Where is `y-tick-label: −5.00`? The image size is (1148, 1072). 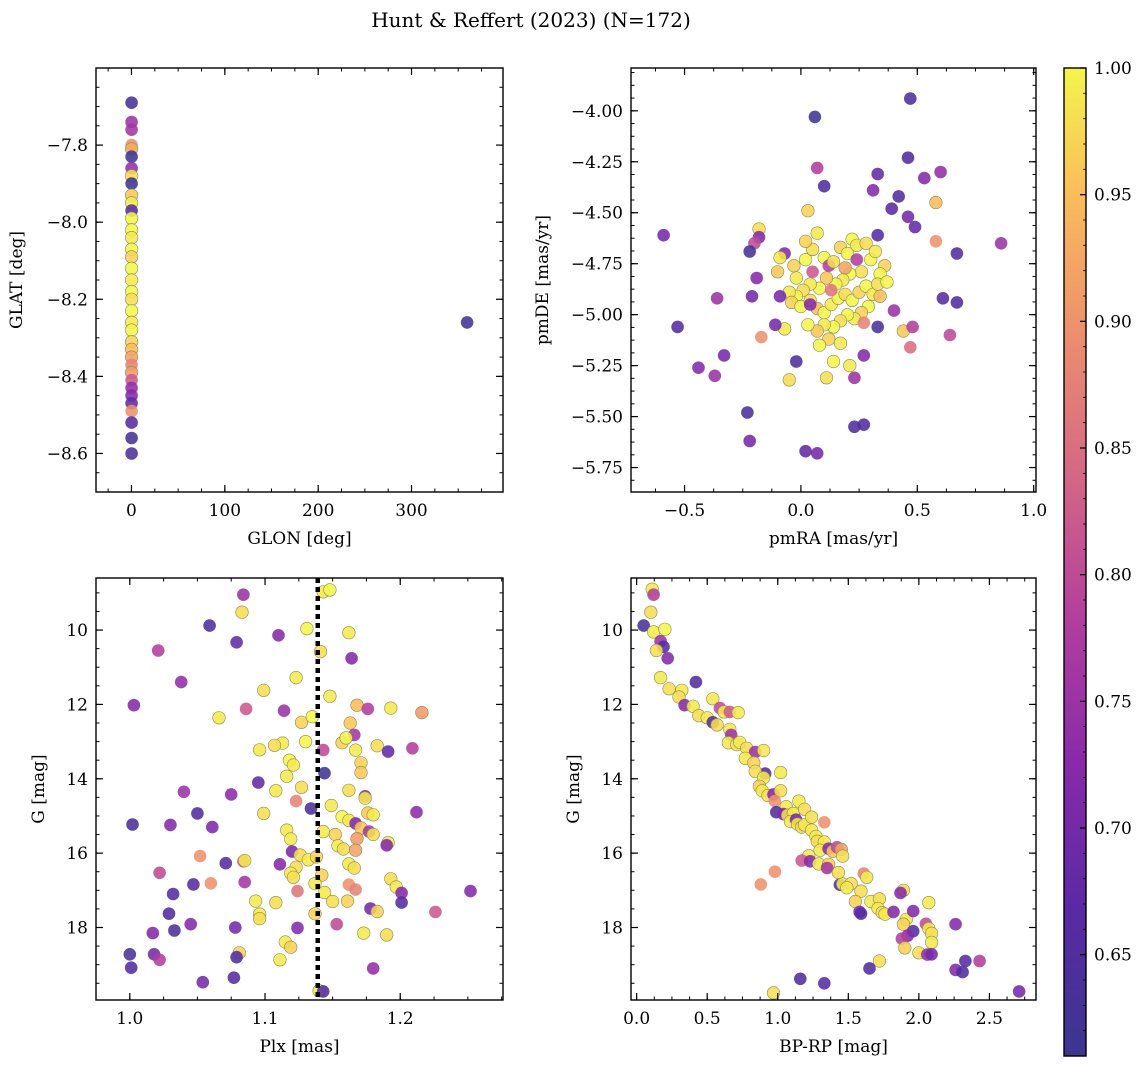 y-tick-label: −5.00 is located at coordinates (597, 316).